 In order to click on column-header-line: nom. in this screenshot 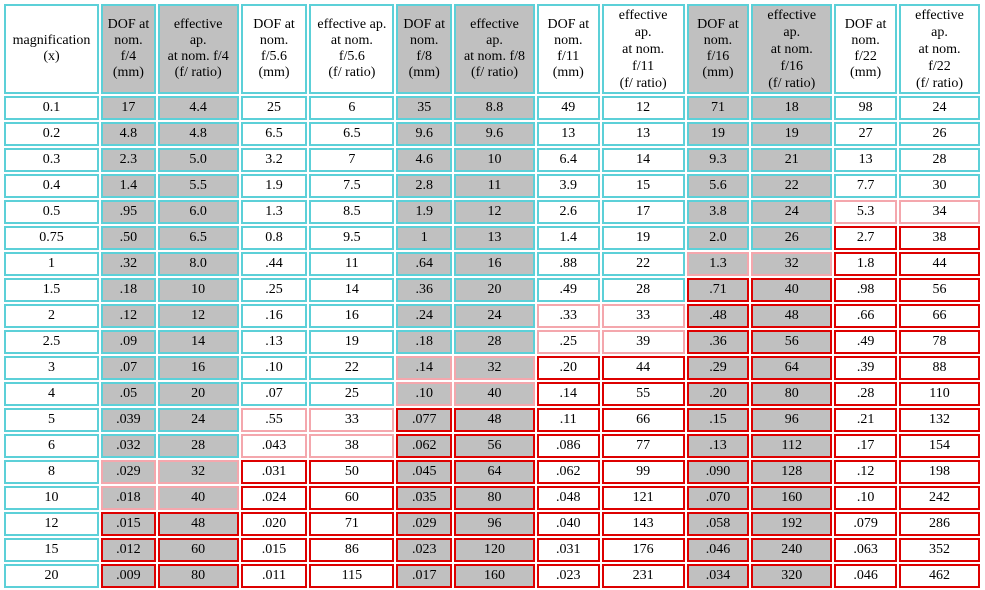, I will do `click(568, 40)`.